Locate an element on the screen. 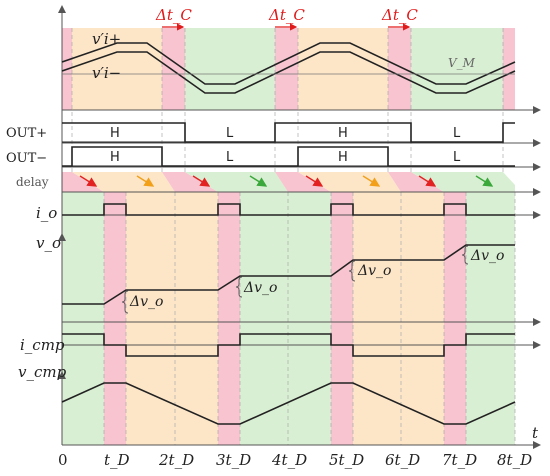 This screenshot has width=550, height=476. vi-waveforms is located at coordinates (288, 68).